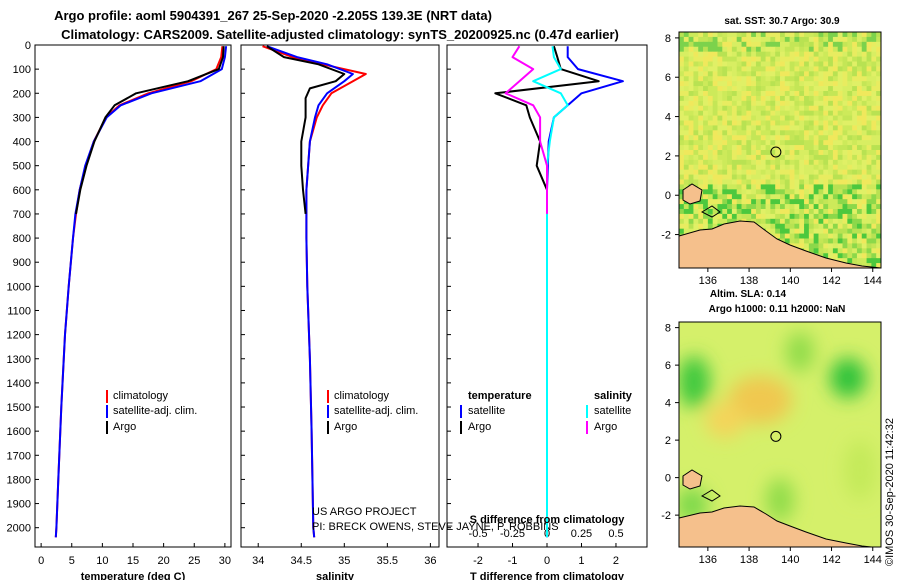  I want to click on land-mask, so click(780, 244).